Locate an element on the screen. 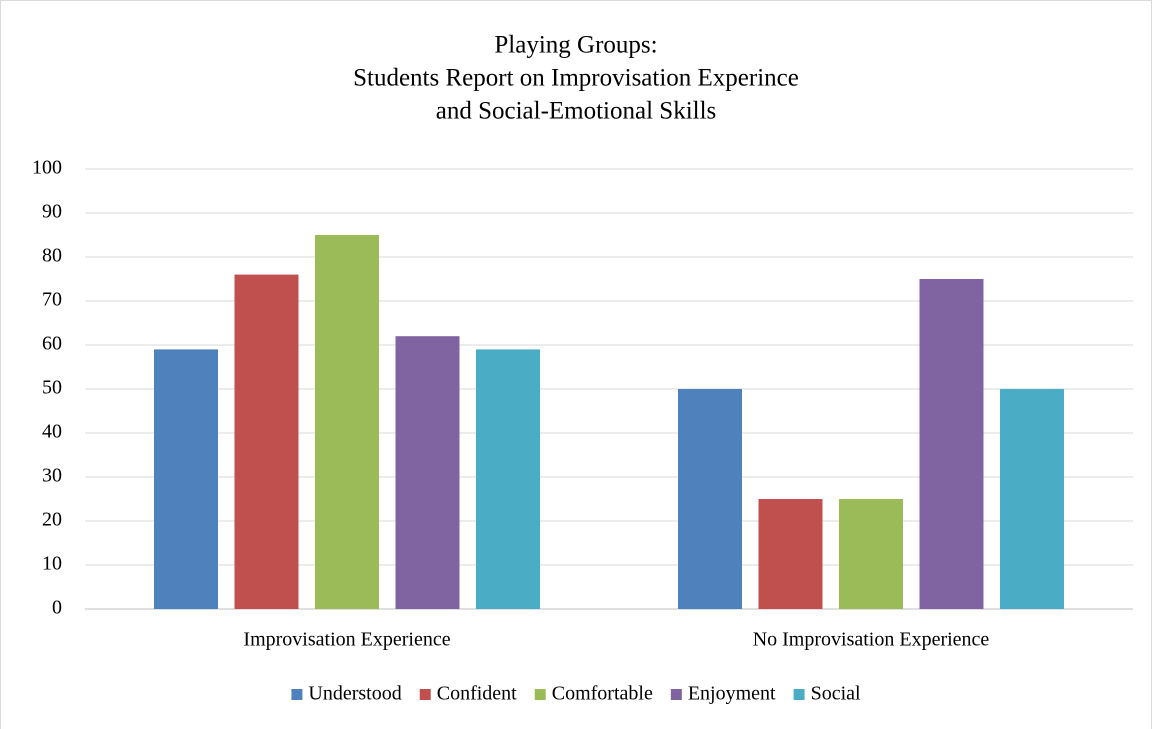 This screenshot has width=1153, height=729. y-tick-label: 60 is located at coordinates (52, 344).